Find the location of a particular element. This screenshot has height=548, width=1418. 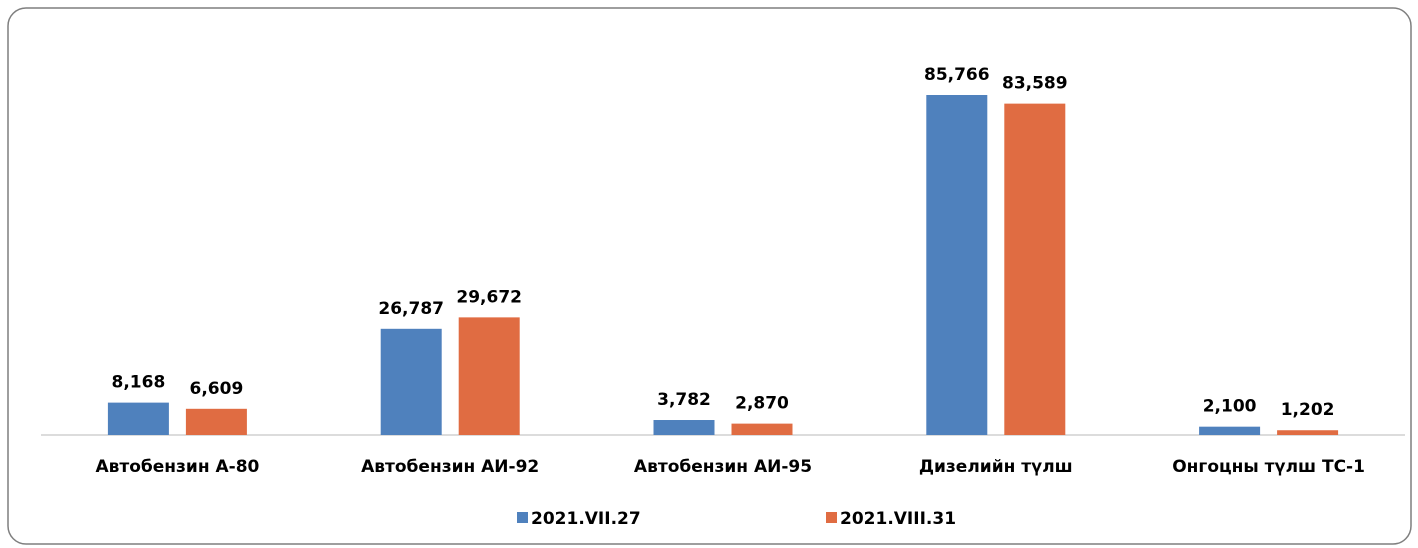

legend-label: 2021.VII.27 is located at coordinates (586, 519).